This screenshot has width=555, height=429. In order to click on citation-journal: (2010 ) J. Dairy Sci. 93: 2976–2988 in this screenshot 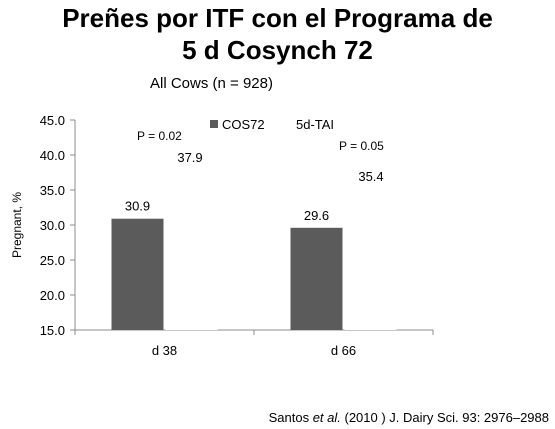, I will do `click(444, 417)`.